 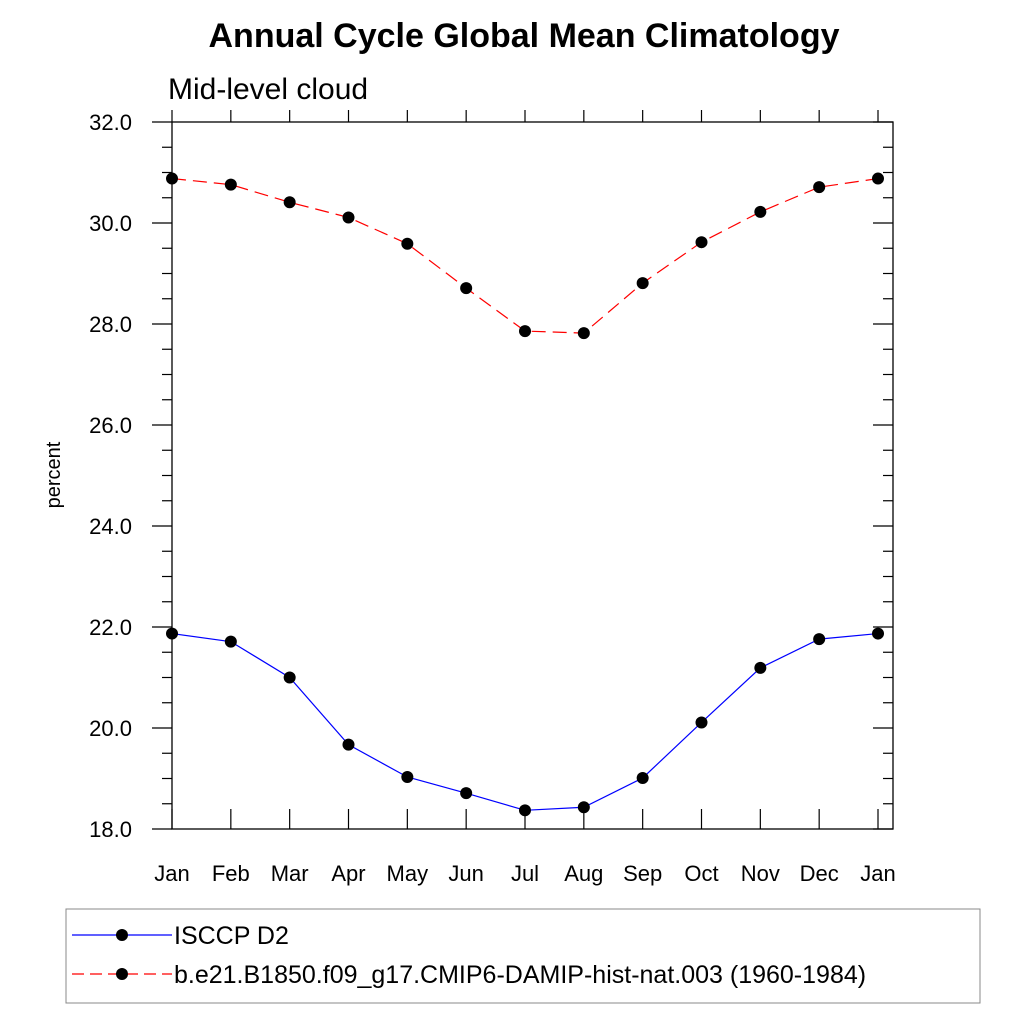 I want to click on x-tick-label: Jul, so click(x=525, y=873).